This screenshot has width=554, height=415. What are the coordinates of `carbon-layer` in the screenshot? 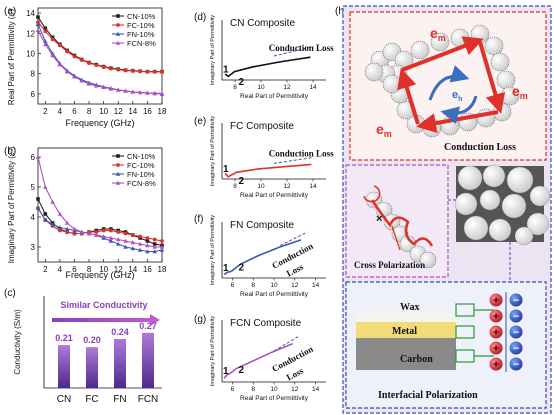 It's located at (406, 354).